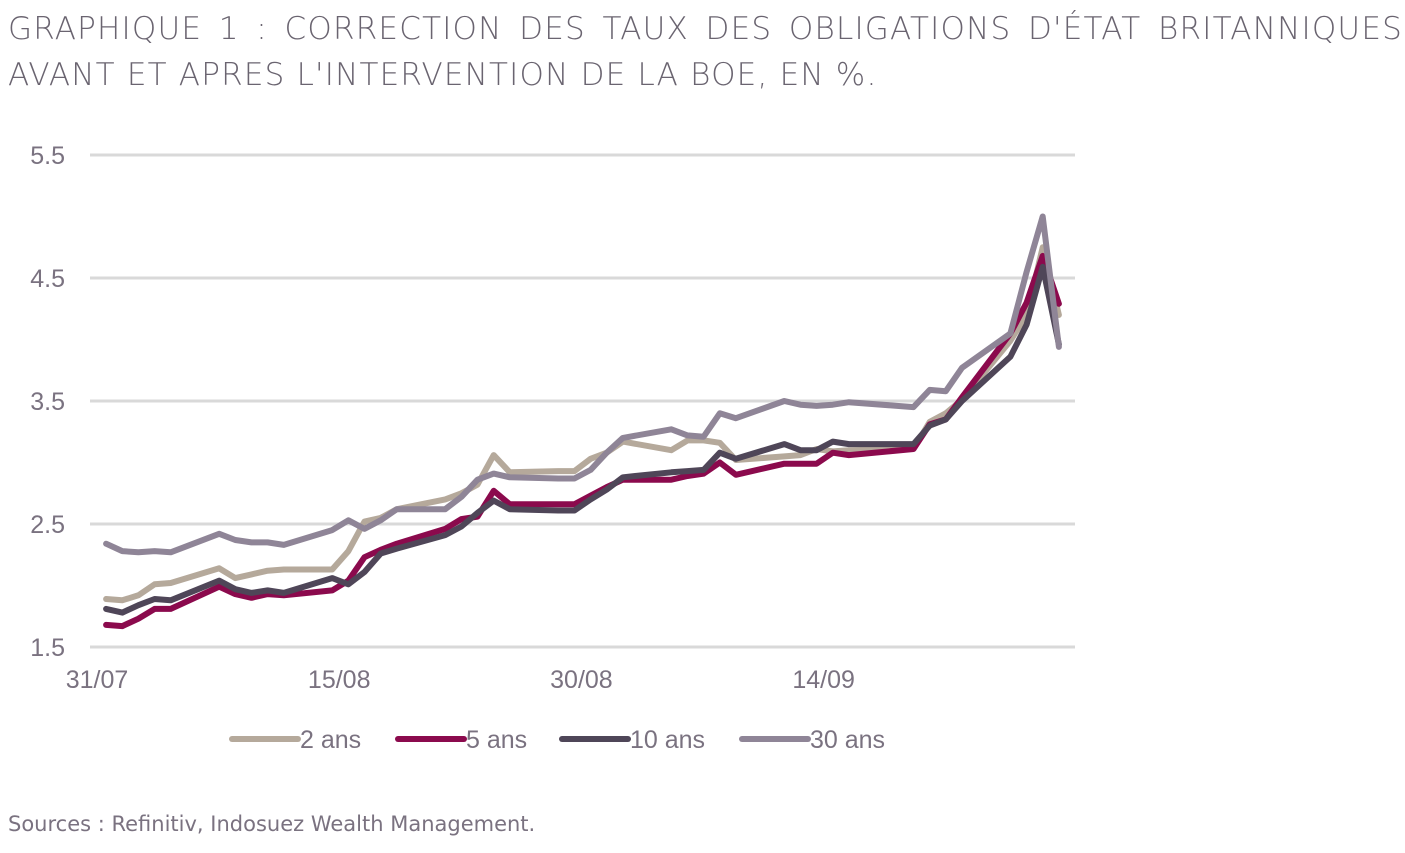 Image resolution: width=1405 pixels, height=853 pixels. What do you see at coordinates (47, 156) in the screenshot?
I see `y-tick-label: 5.5` at bounding box center [47, 156].